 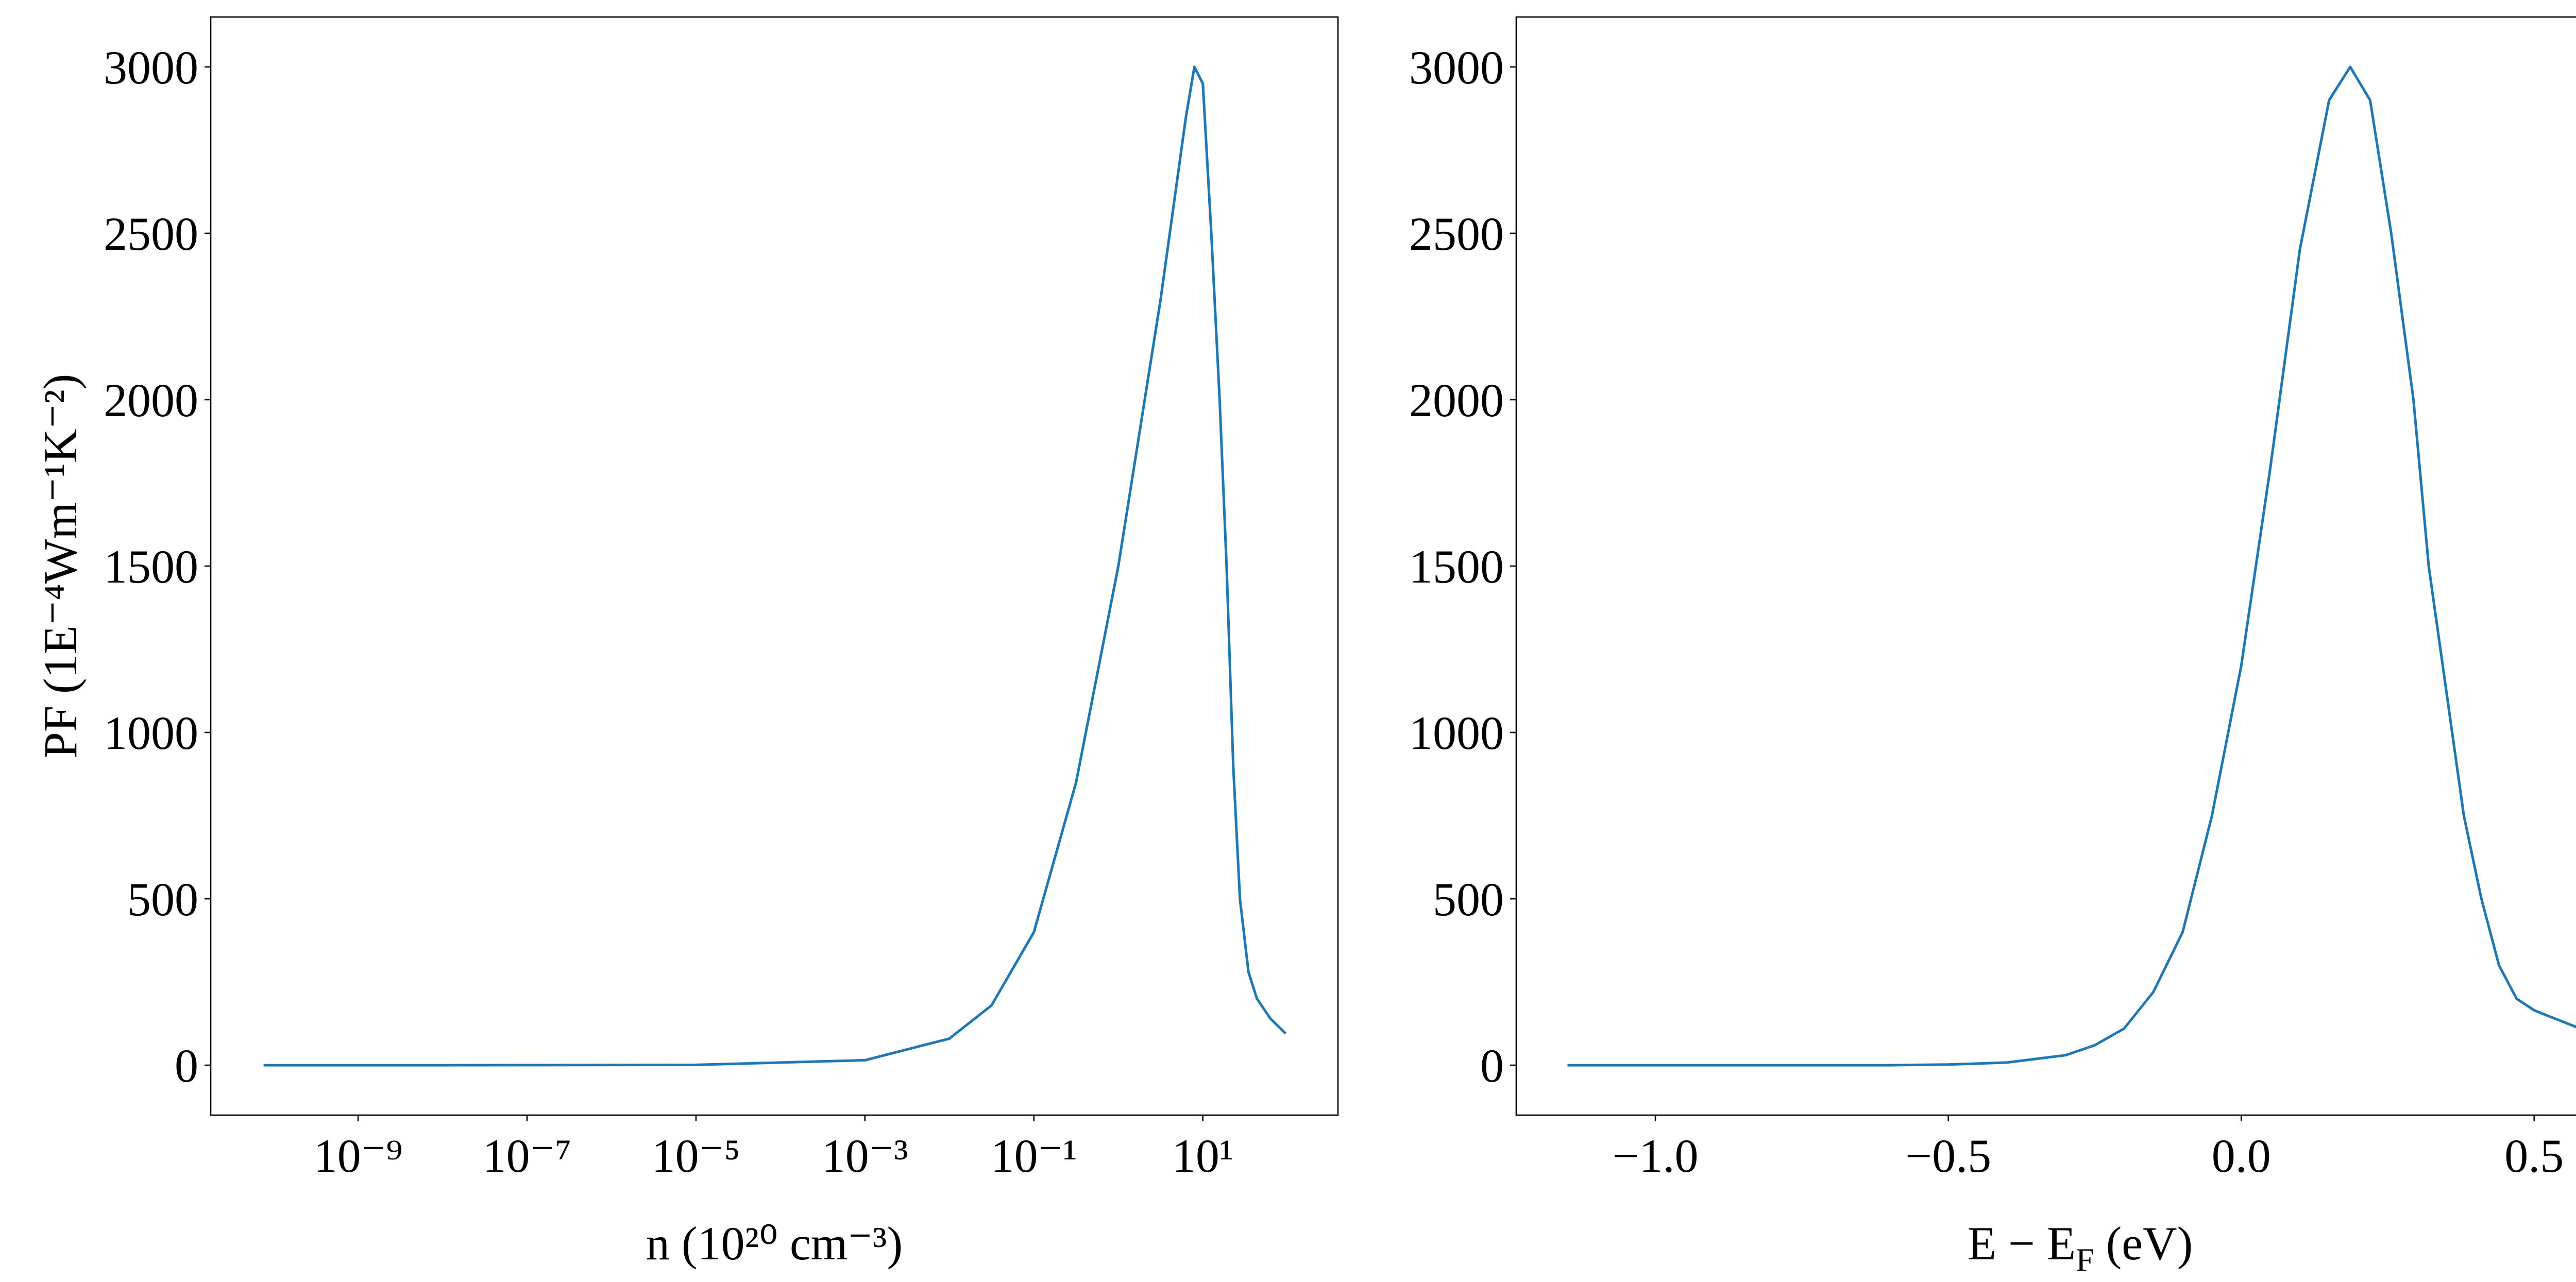 What do you see at coordinates (2143, 1243) in the screenshot?
I see `x-axis-label-part: (eV)` at bounding box center [2143, 1243].